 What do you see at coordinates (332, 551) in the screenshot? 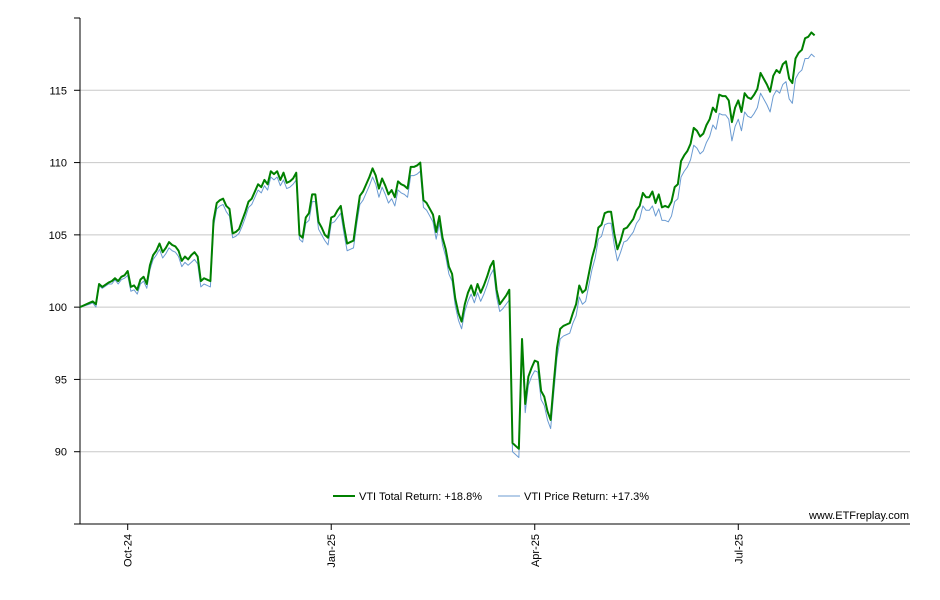
I see `x-tick-label-Jan-25: Jan-25` at bounding box center [332, 551].